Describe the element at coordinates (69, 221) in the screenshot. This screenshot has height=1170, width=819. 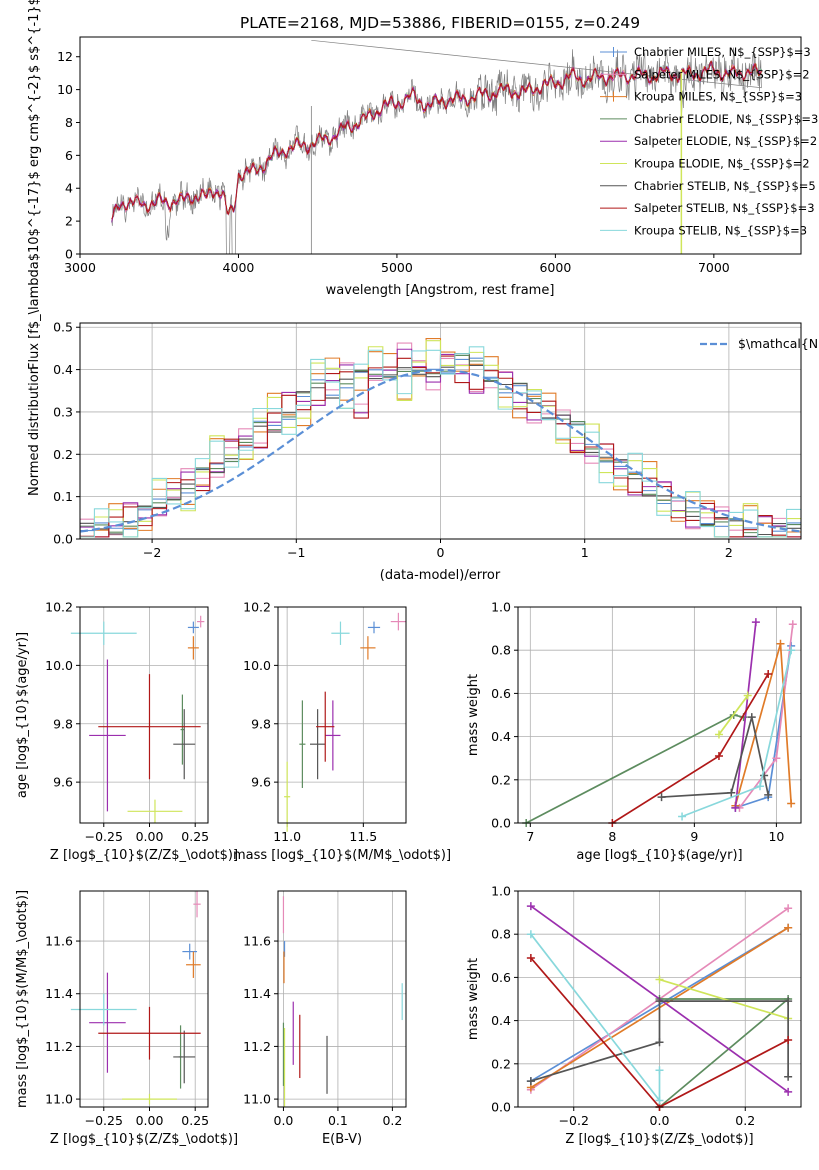
I see `y-tick-label: 2` at that location.